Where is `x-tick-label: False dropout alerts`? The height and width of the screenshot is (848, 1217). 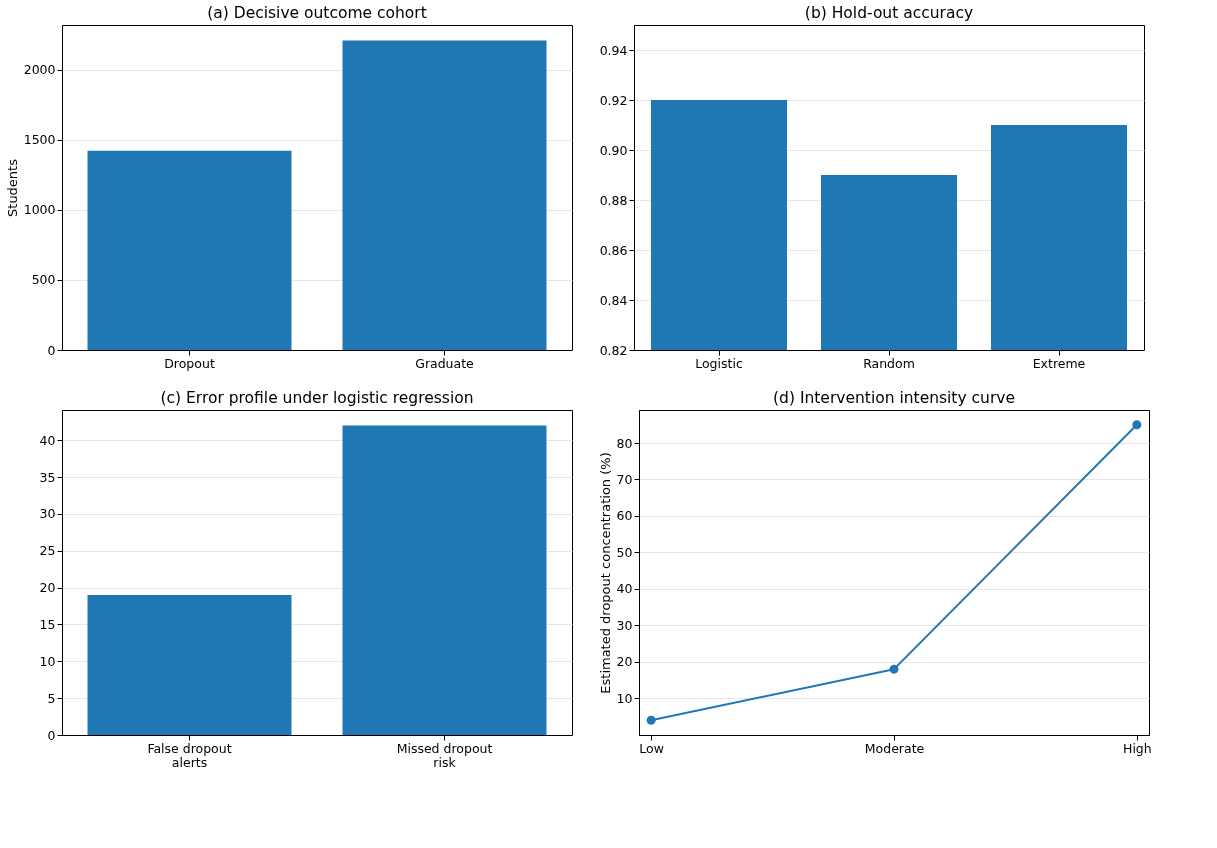
x-tick-label: False dropout alerts is located at coordinates (189, 755).